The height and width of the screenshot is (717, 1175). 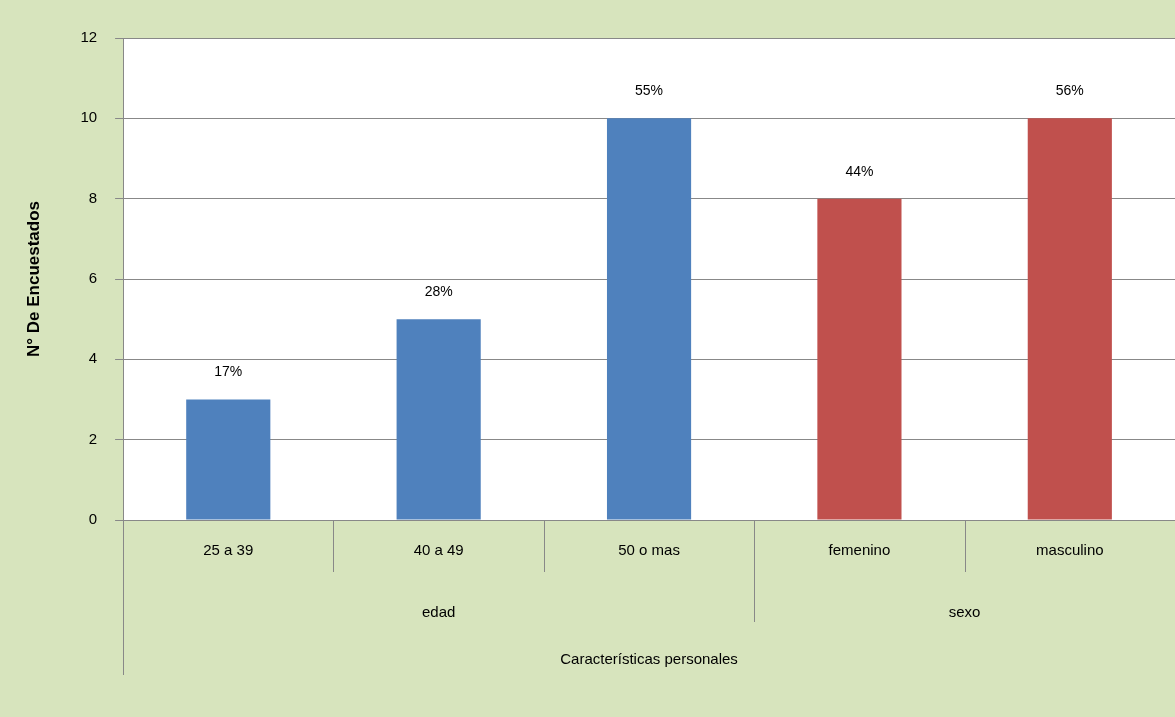 I want to click on x-tick-label: 25 a 39, so click(x=228, y=550).